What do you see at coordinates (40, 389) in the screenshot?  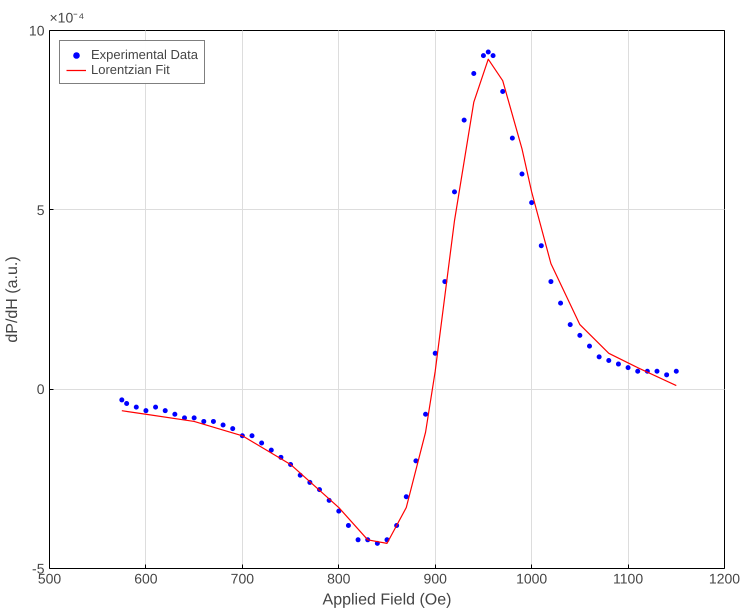 I see `y-tick-label: 0` at bounding box center [40, 389].